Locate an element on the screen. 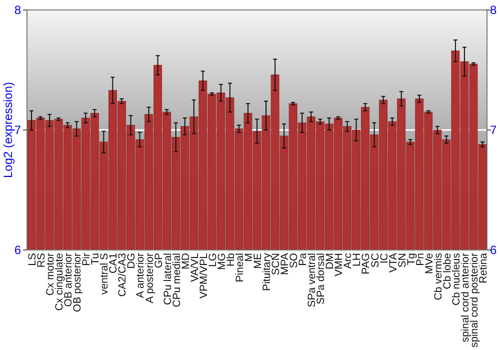  y-axis-title: Log2 (expression) is located at coordinates (8, 130).